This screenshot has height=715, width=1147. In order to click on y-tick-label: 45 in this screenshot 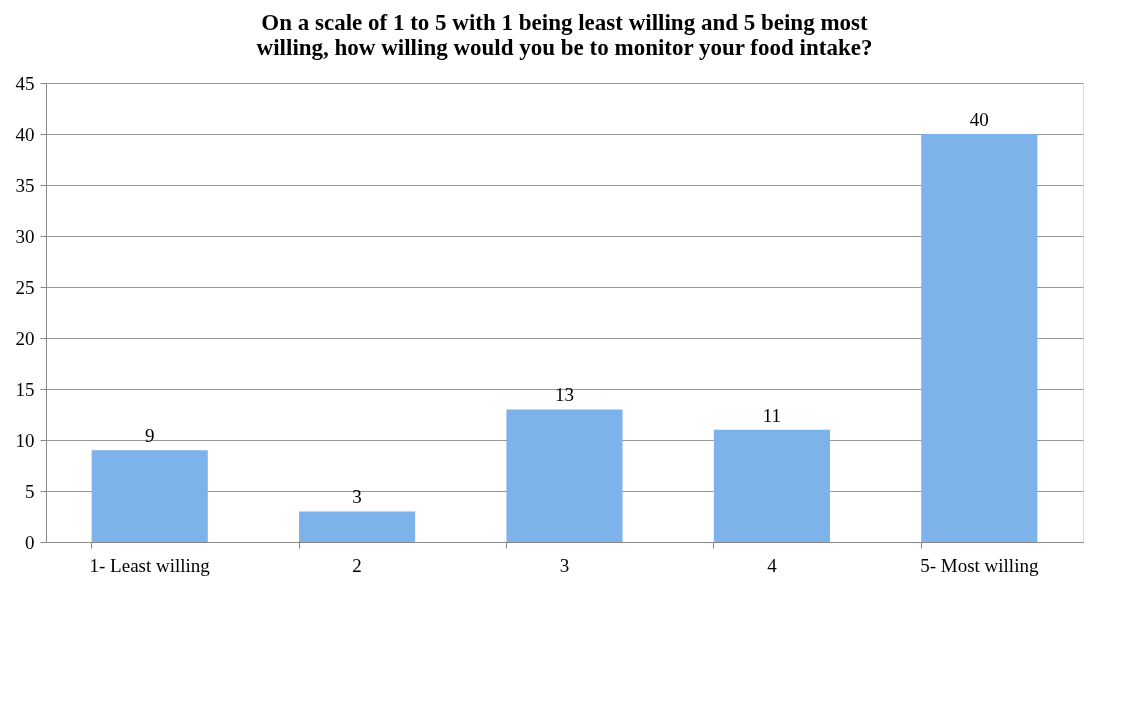, I will do `click(25, 83)`.